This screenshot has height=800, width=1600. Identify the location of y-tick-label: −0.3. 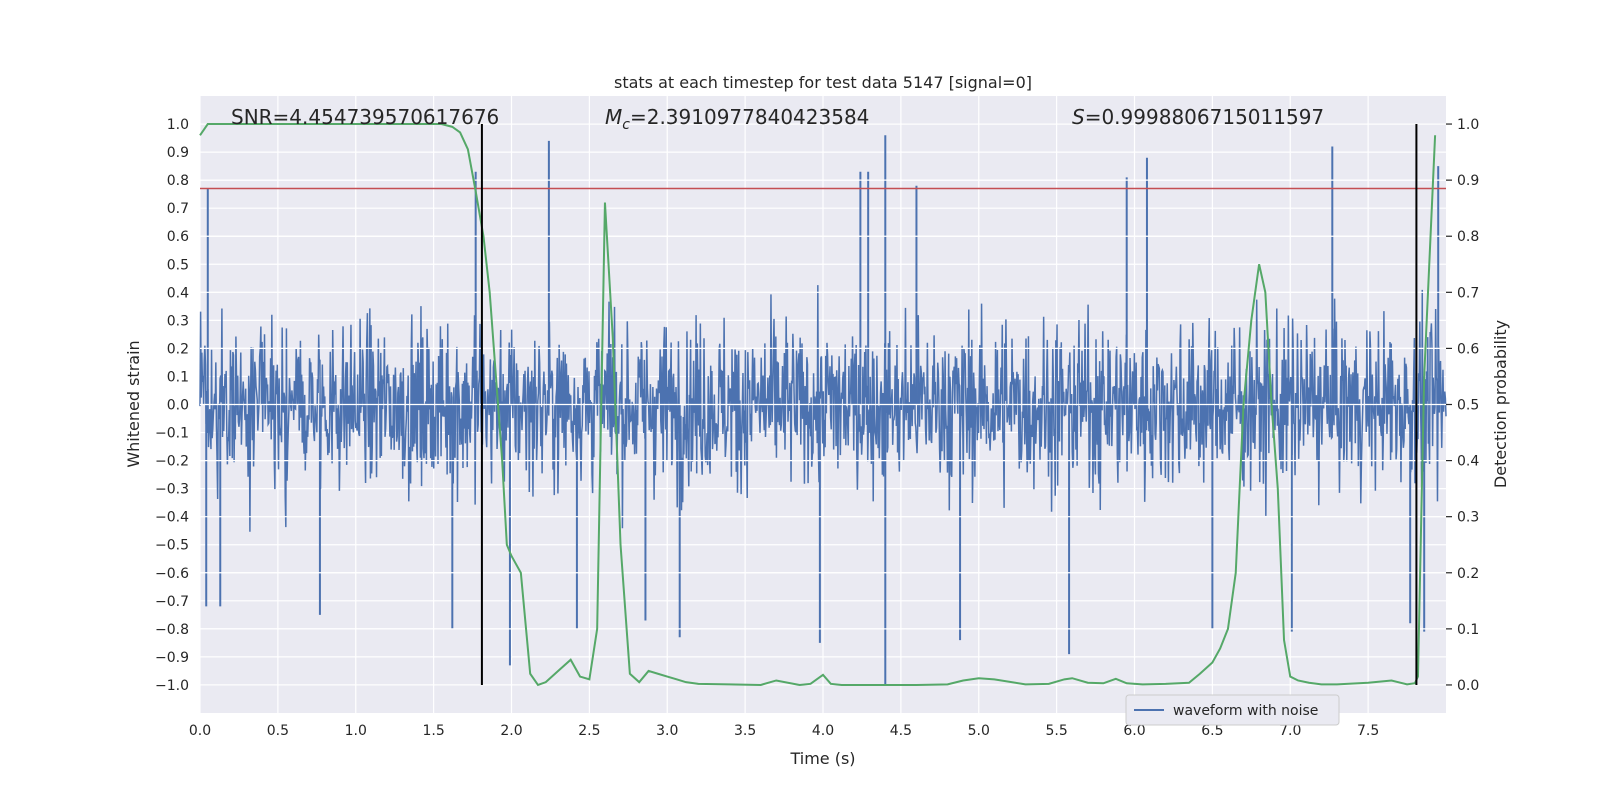
(172, 490).